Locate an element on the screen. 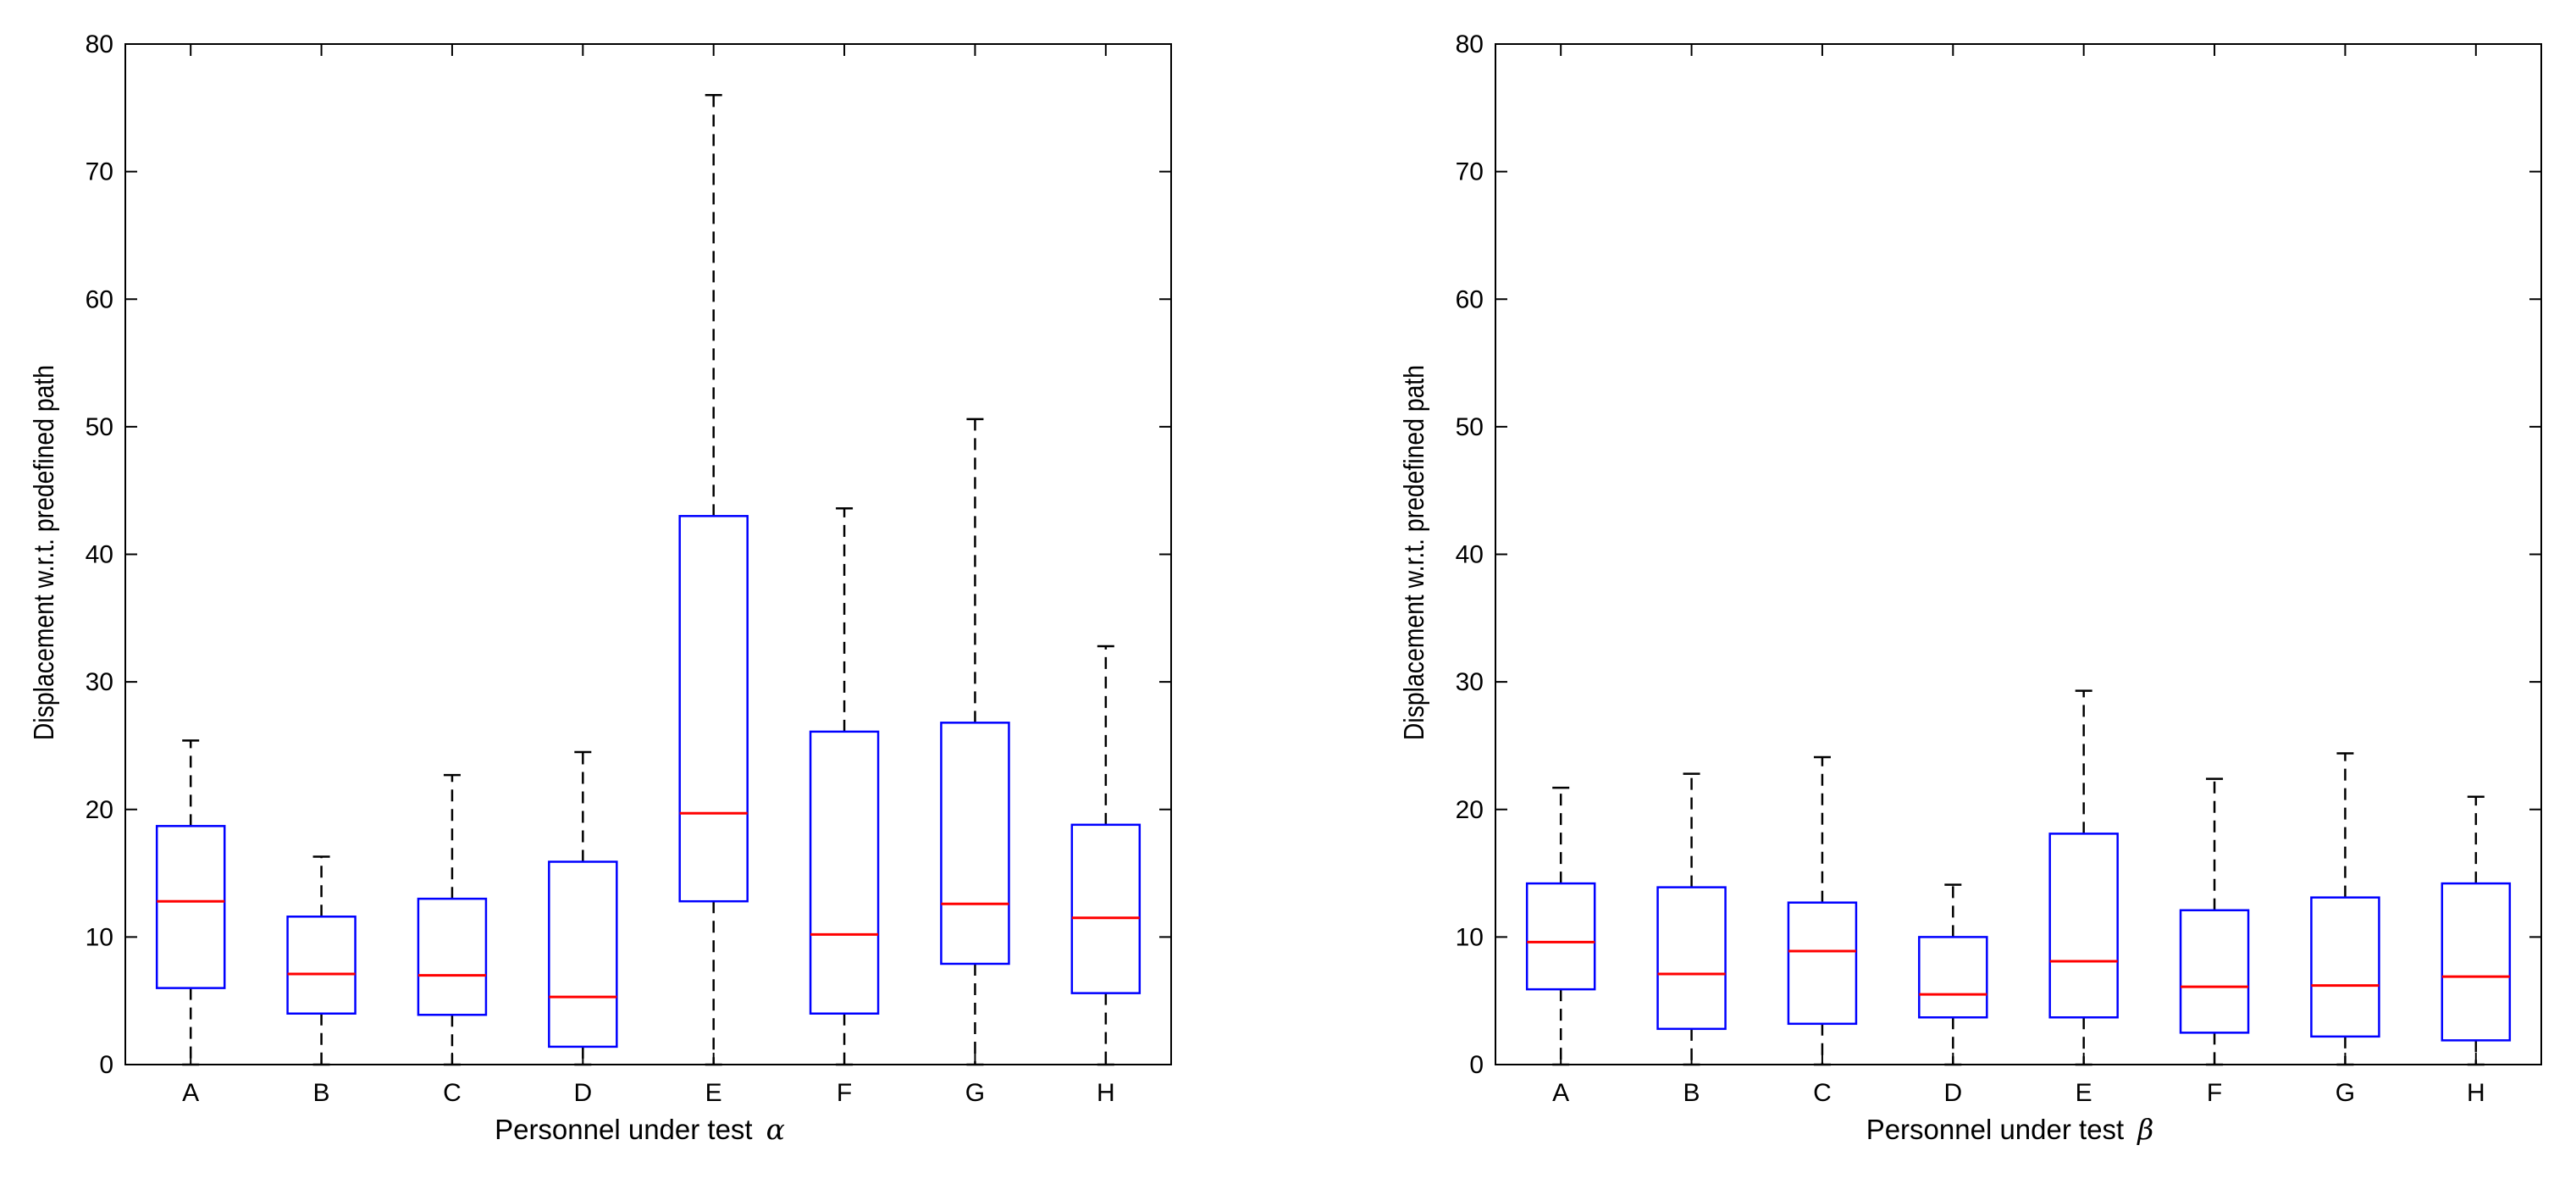 This screenshot has width=2576, height=1184. x-axis-symbol-beta: β is located at coordinates (2144, 1129).